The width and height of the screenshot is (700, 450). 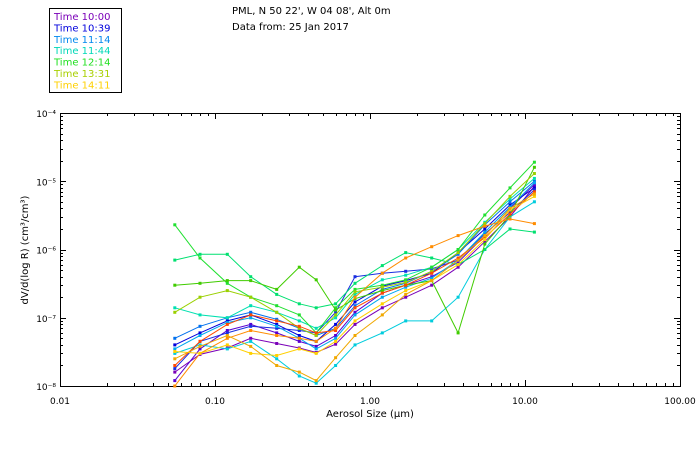 I want to click on y-tick-label: 10⁻⁵, so click(x=46, y=183).